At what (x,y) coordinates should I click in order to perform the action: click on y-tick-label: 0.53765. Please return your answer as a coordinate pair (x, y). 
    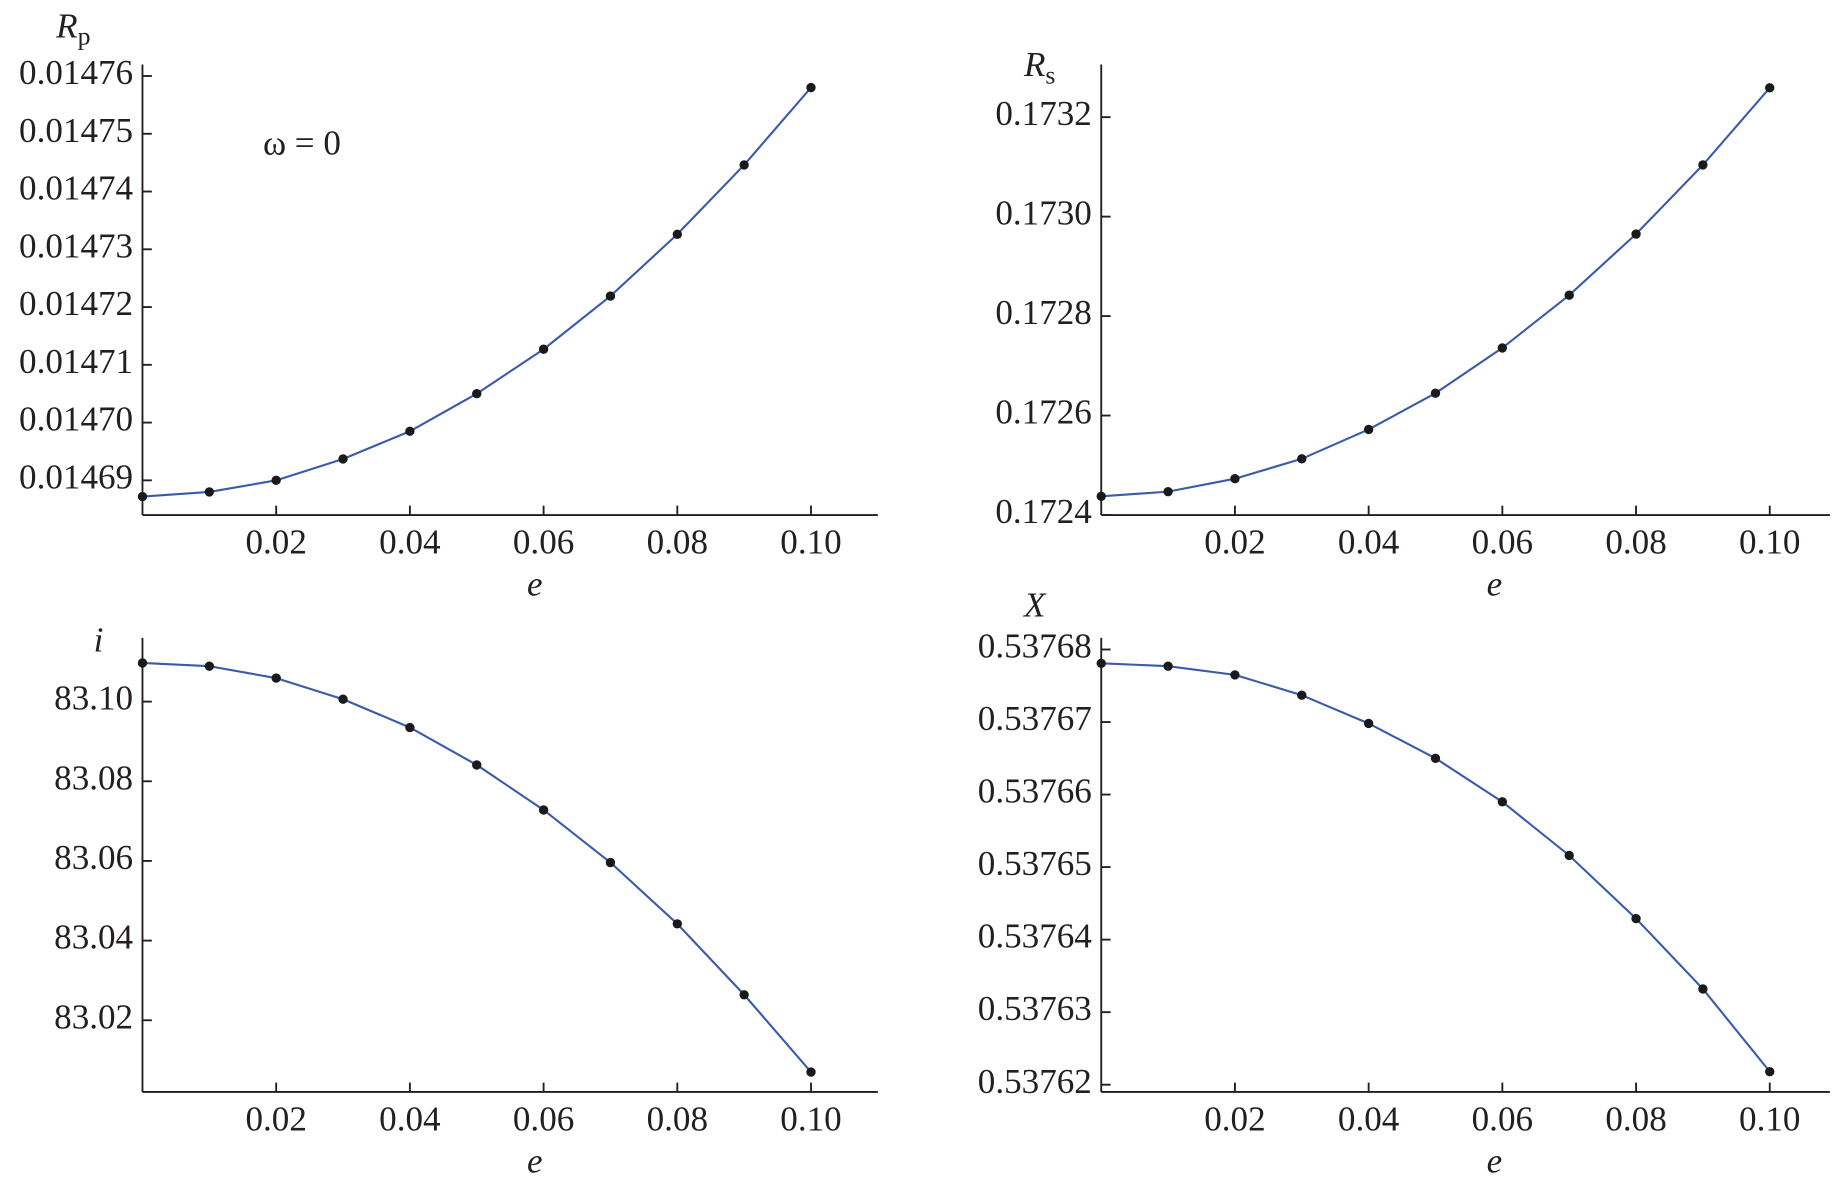
    Looking at the image, I should click on (1035, 863).